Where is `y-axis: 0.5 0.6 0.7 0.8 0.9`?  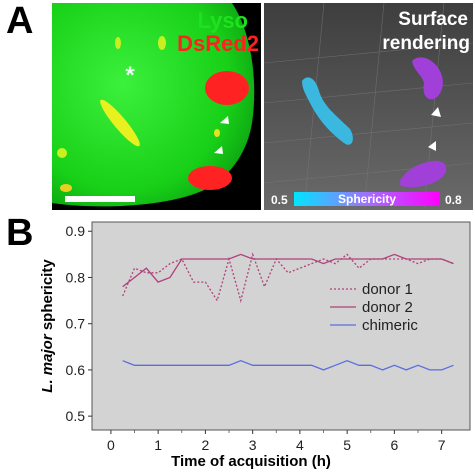
y-axis: 0.5 0.6 0.7 0.8 0.9 is located at coordinates (79, 323).